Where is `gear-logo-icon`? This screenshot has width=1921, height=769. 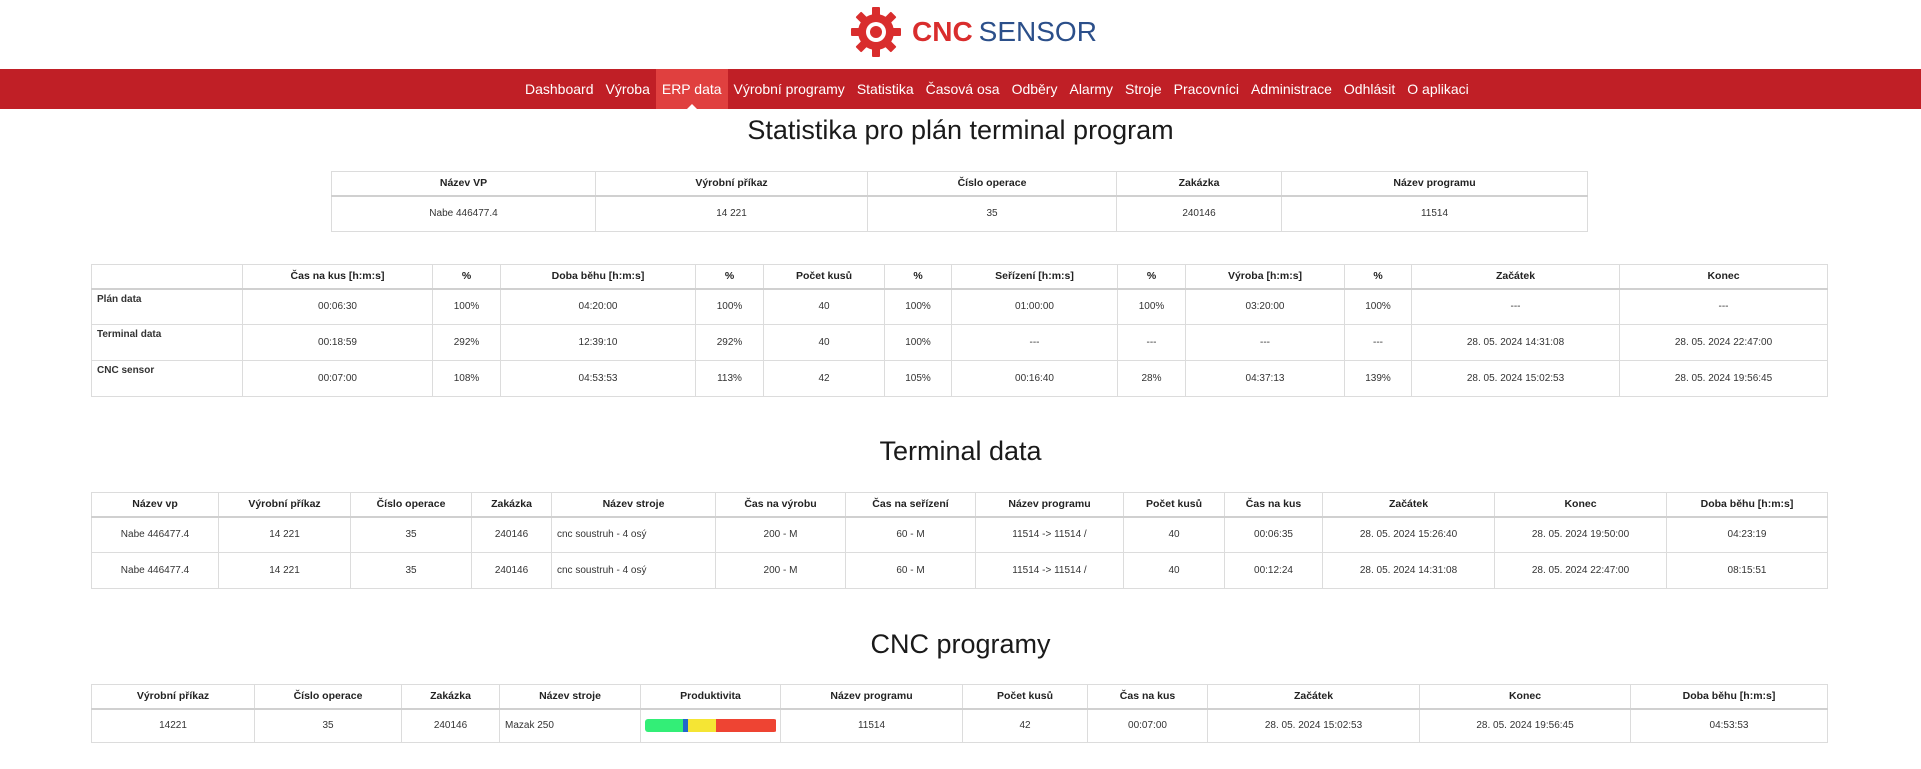
gear-logo-icon is located at coordinates (876, 32).